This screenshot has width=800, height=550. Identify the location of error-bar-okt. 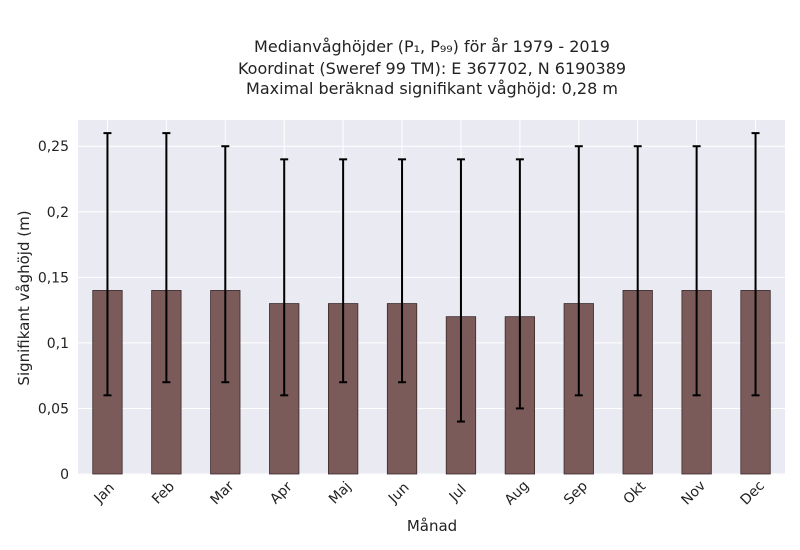
(637, 271).